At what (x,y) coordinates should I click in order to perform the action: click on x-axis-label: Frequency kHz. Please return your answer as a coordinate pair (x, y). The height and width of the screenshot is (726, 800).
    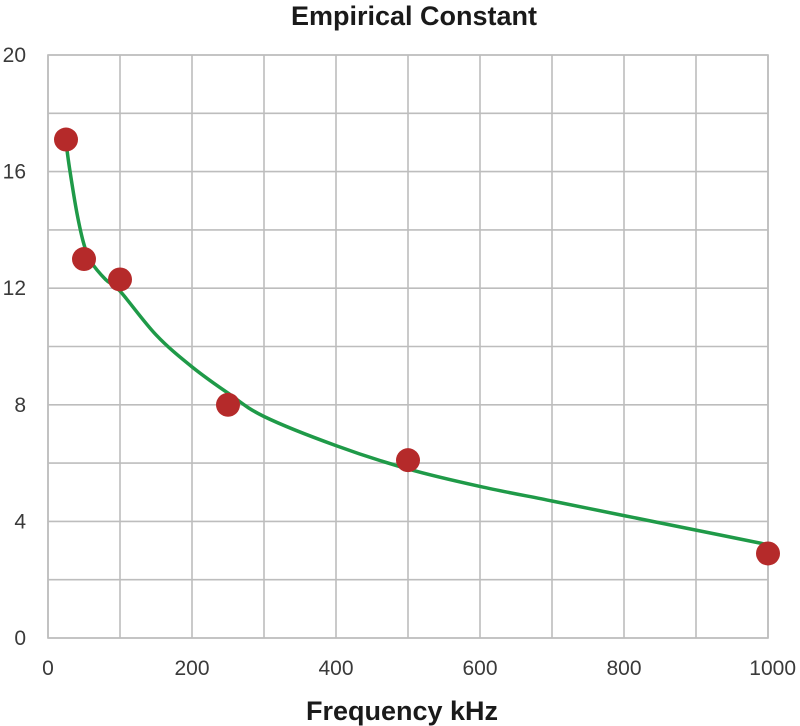
    Looking at the image, I should click on (402, 711).